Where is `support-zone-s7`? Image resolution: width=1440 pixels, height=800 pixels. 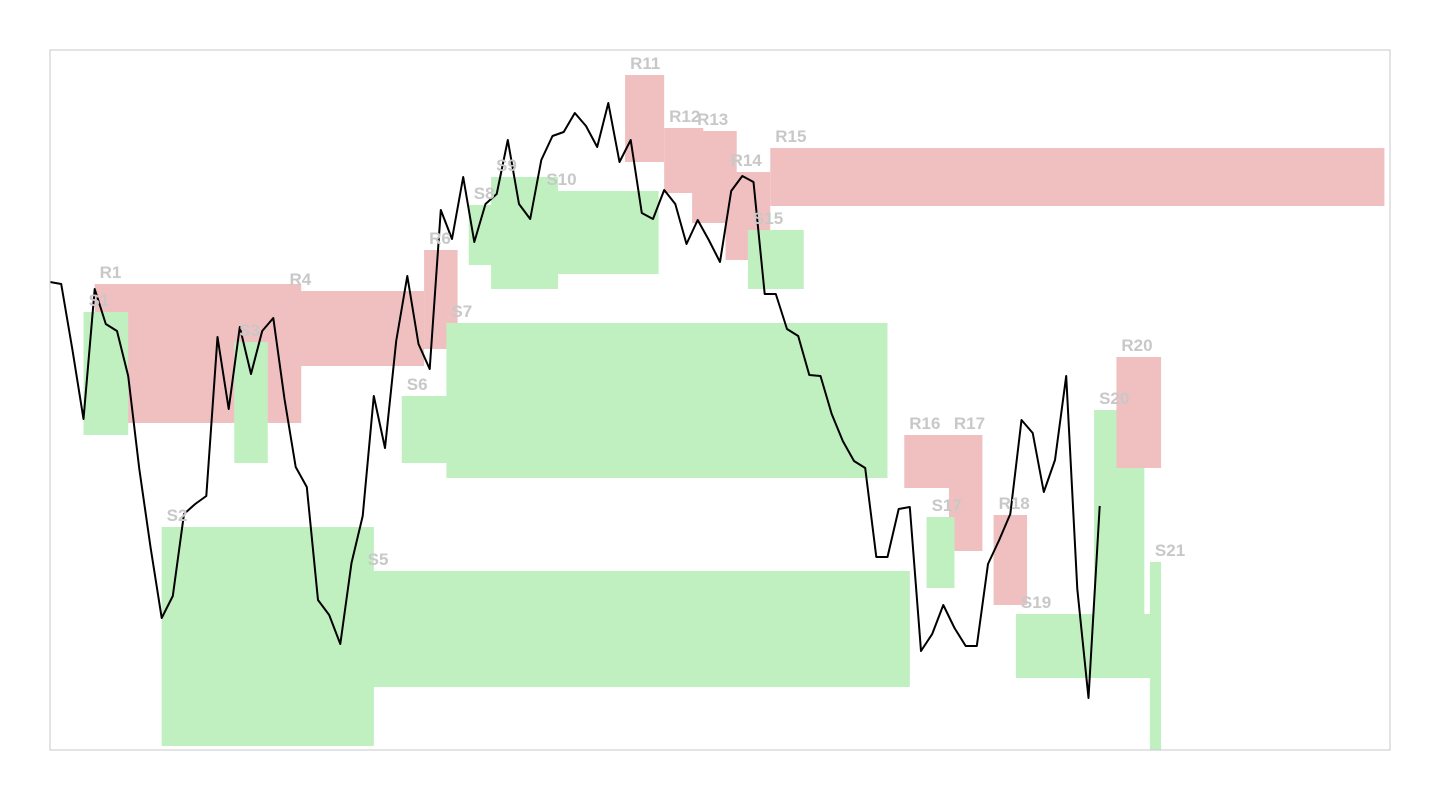 support-zone-s7 is located at coordinates (667, 400).